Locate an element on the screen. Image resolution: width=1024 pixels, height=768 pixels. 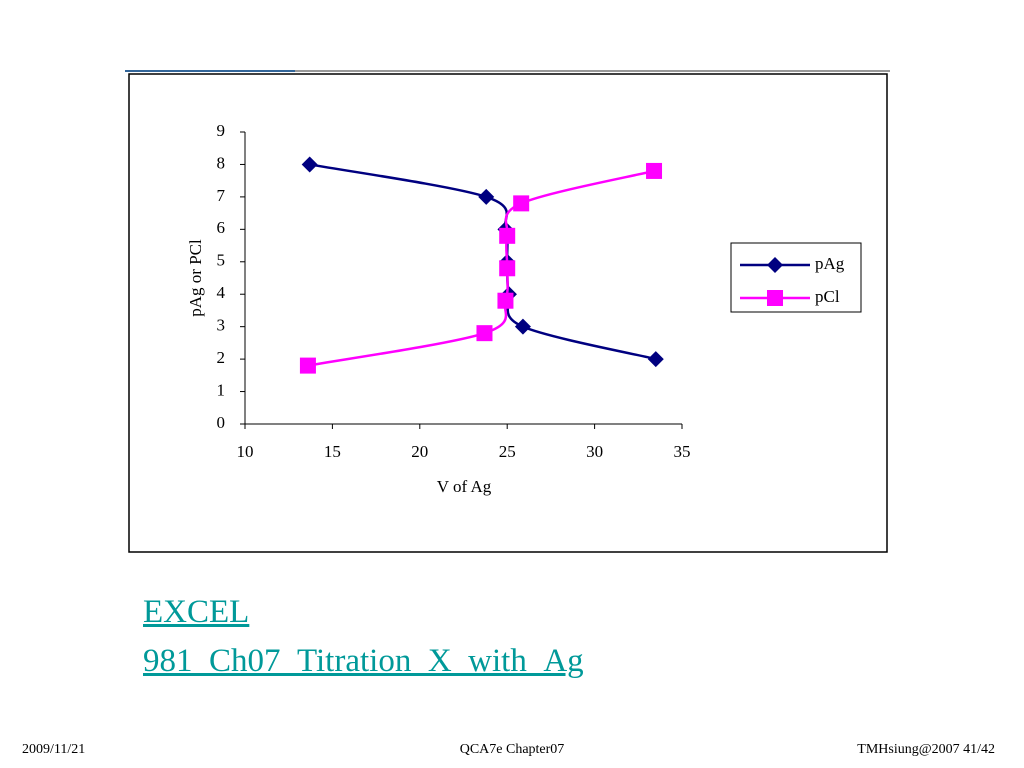
link-text: EXCEL is located at coordinates (196, 612).